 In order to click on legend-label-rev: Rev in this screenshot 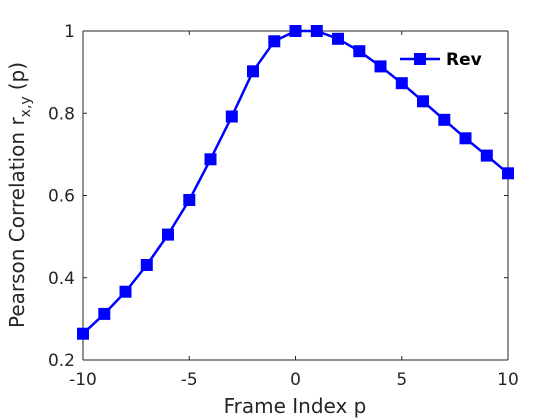, I will do `click(464, 60)`.